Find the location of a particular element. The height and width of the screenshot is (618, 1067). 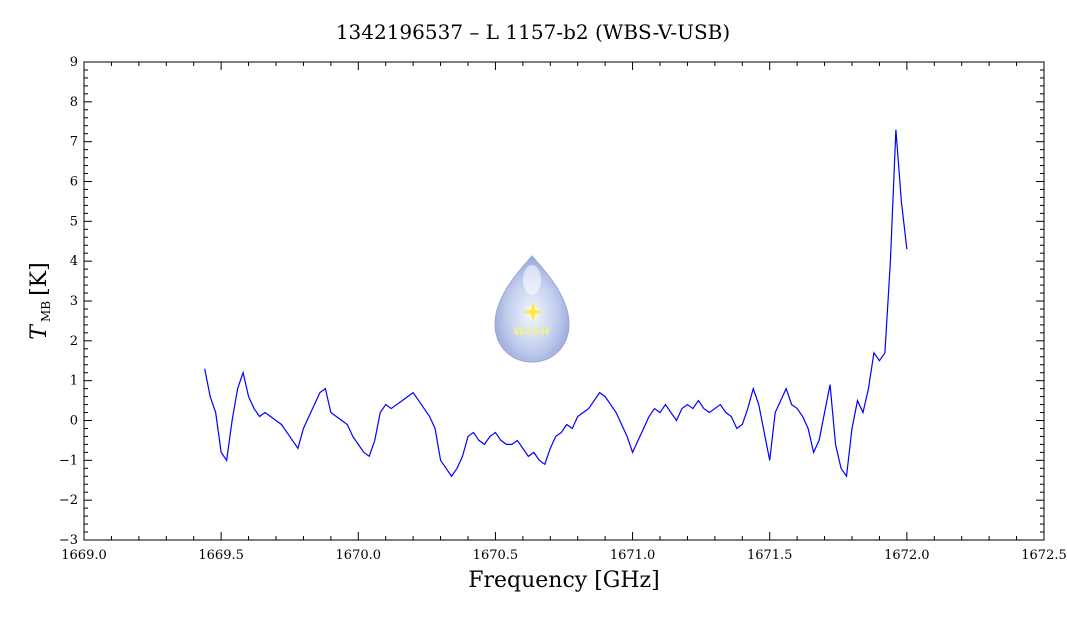

y-tick-label: 4 is located at coordinates (74, 261).